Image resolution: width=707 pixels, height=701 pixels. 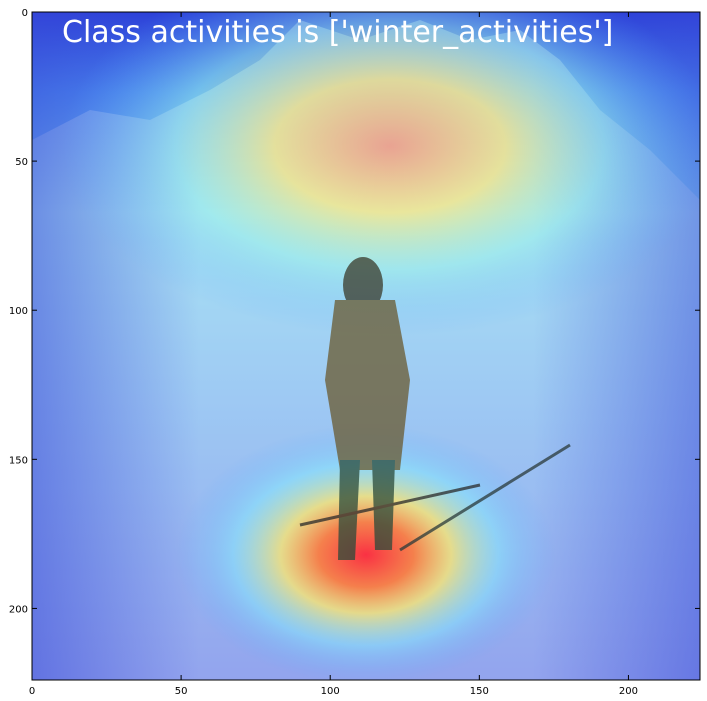 What do you see at coordinates (181, 691) in the screenshot?
I see `x-tick-label: 50` at bounding box center [181, 691].